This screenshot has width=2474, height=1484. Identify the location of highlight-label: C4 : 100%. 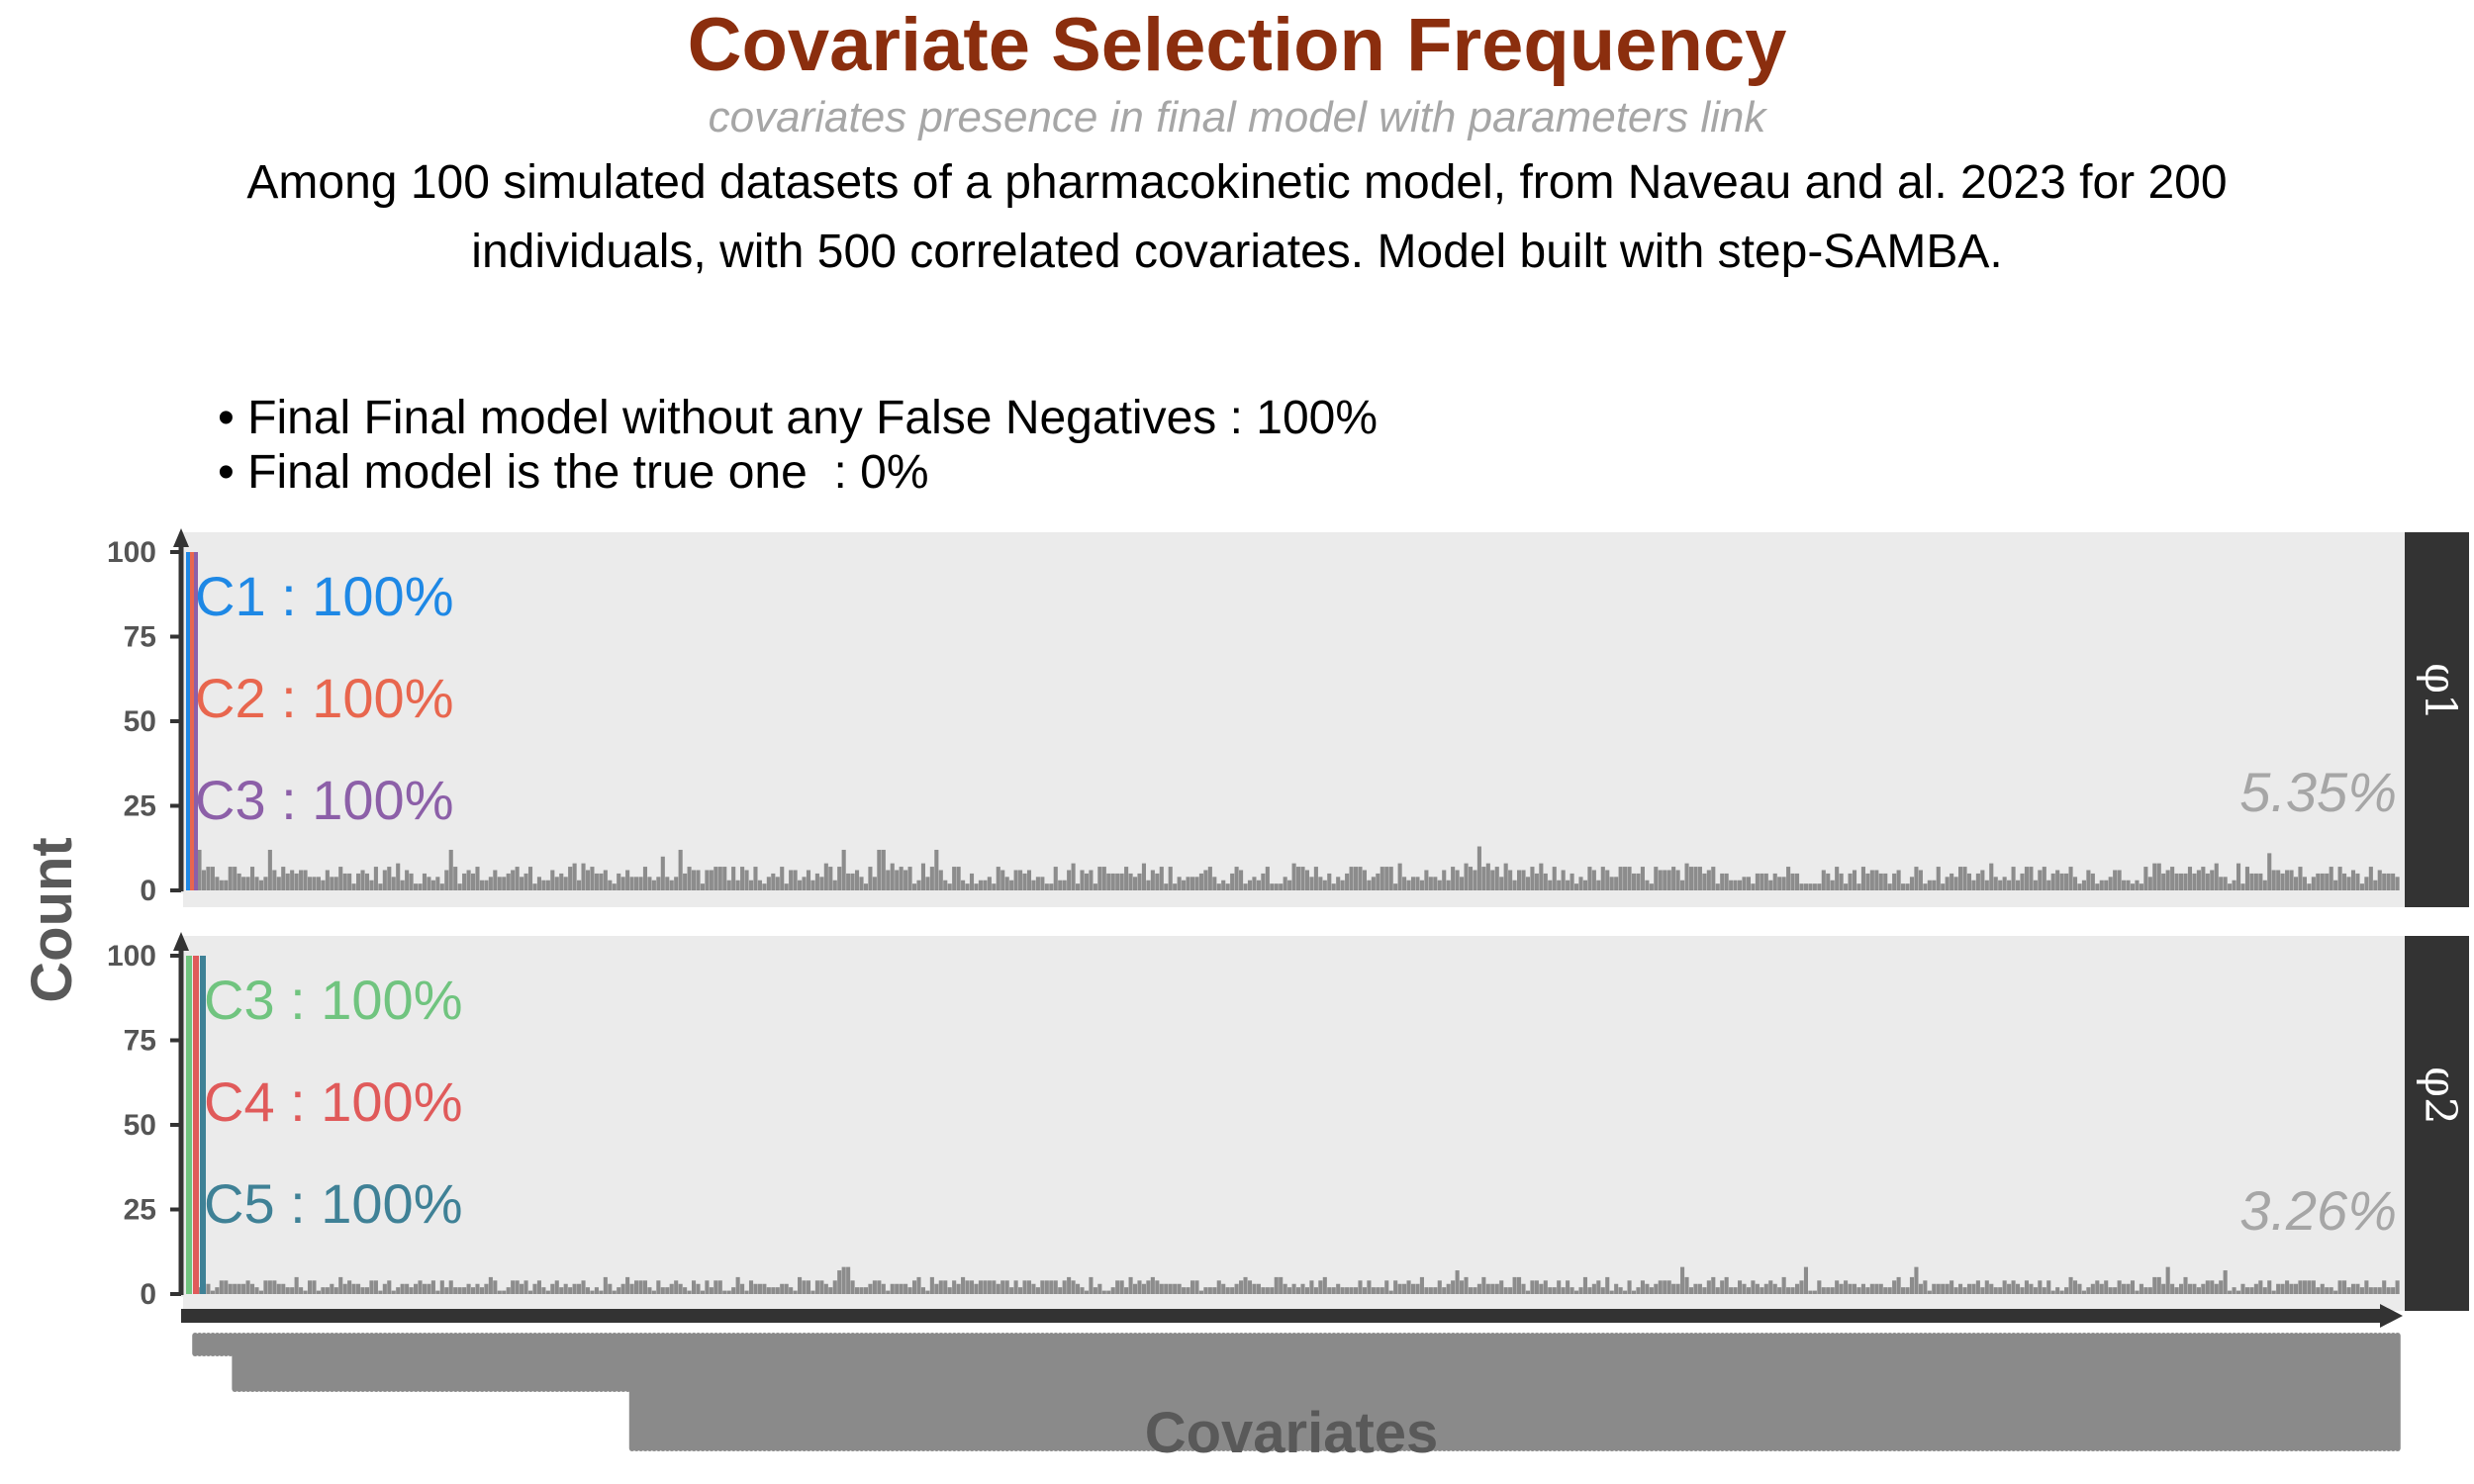
(334, 1101).